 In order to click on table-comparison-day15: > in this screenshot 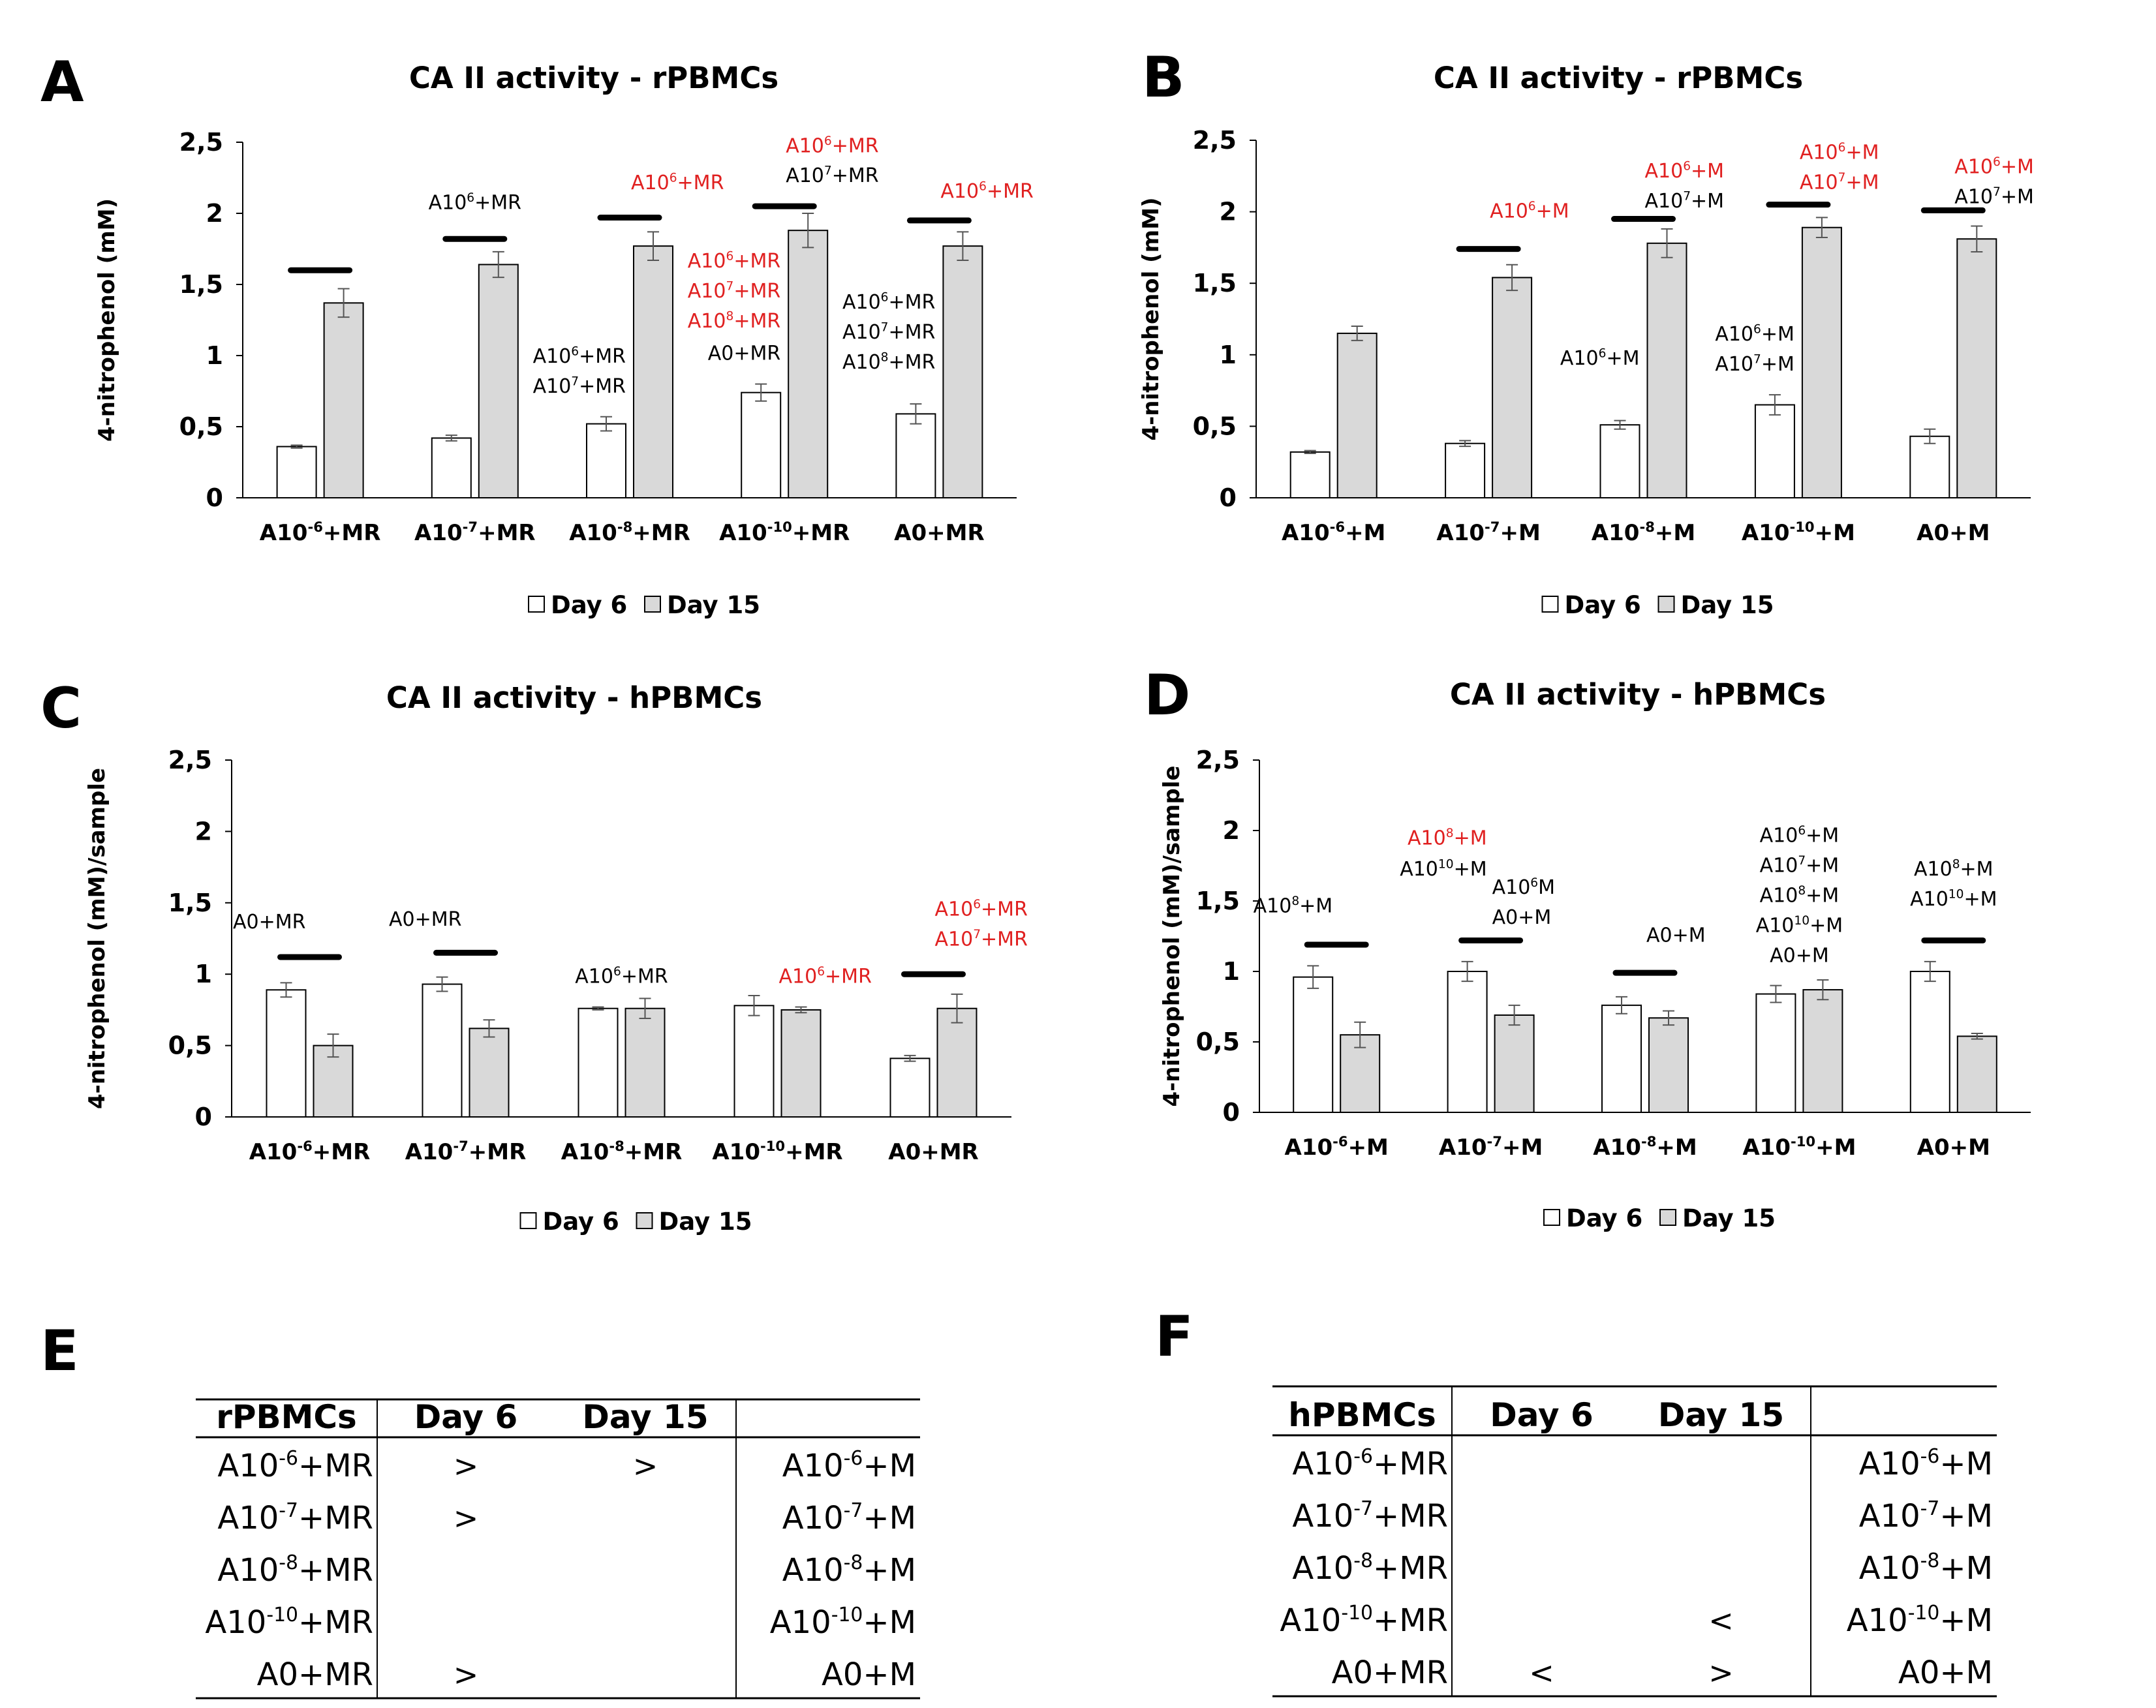, I will do `click(646, 1466)`.